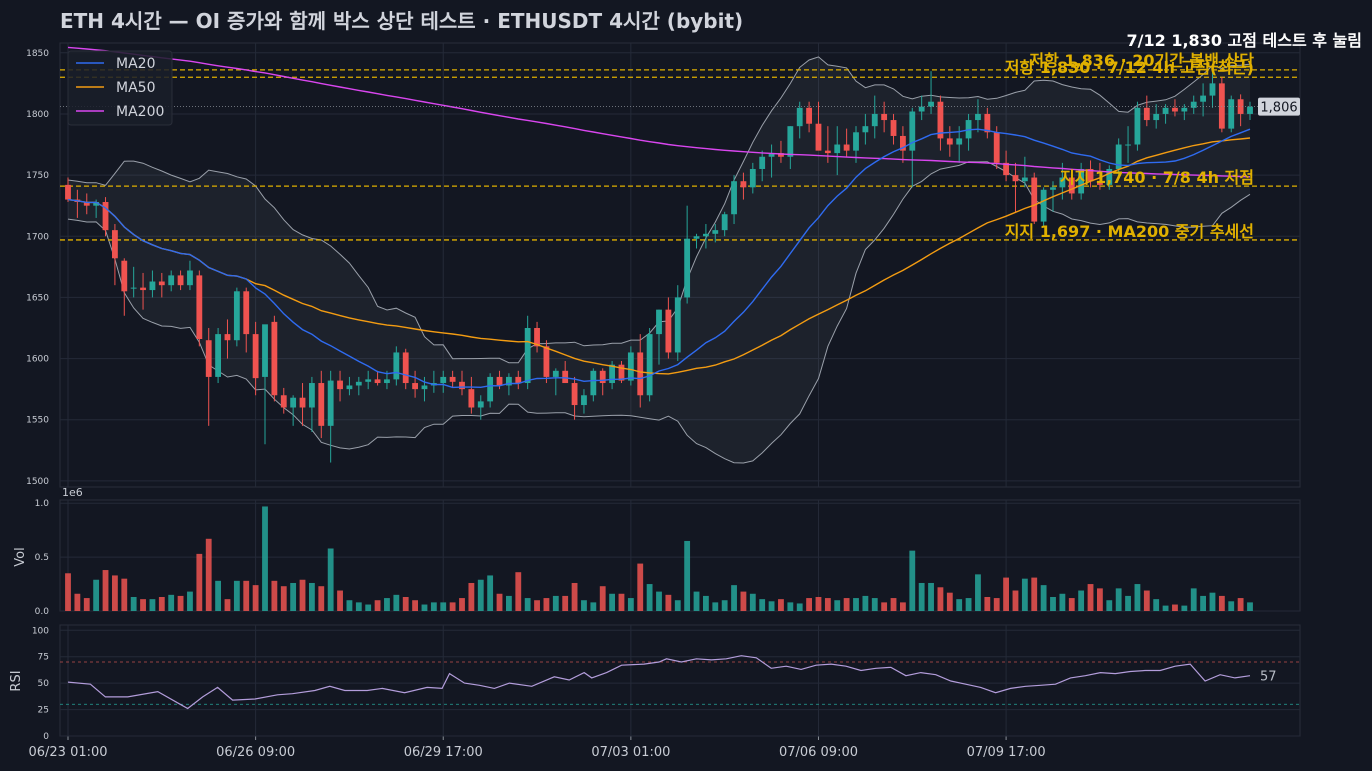  I want to click on last-price-label: 1,806, so click(1278, 108).